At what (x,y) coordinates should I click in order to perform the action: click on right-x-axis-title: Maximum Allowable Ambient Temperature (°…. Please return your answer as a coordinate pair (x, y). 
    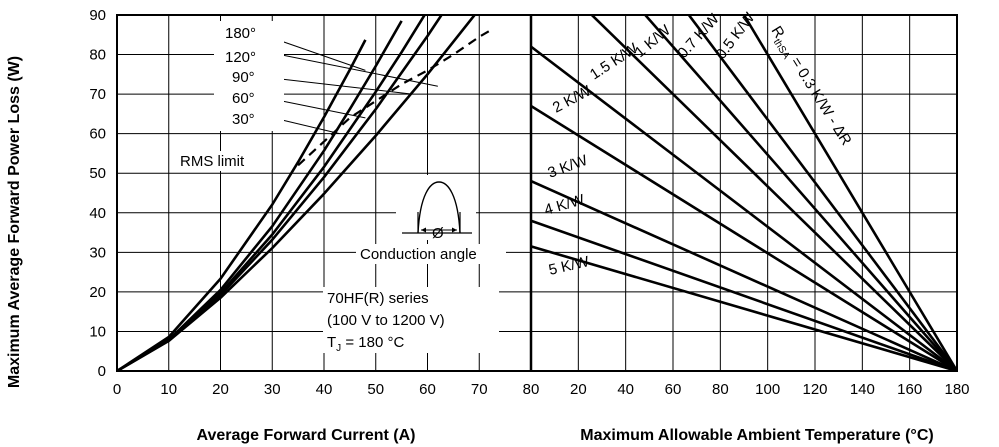
    Looking at the image, I should click on (756, 435).